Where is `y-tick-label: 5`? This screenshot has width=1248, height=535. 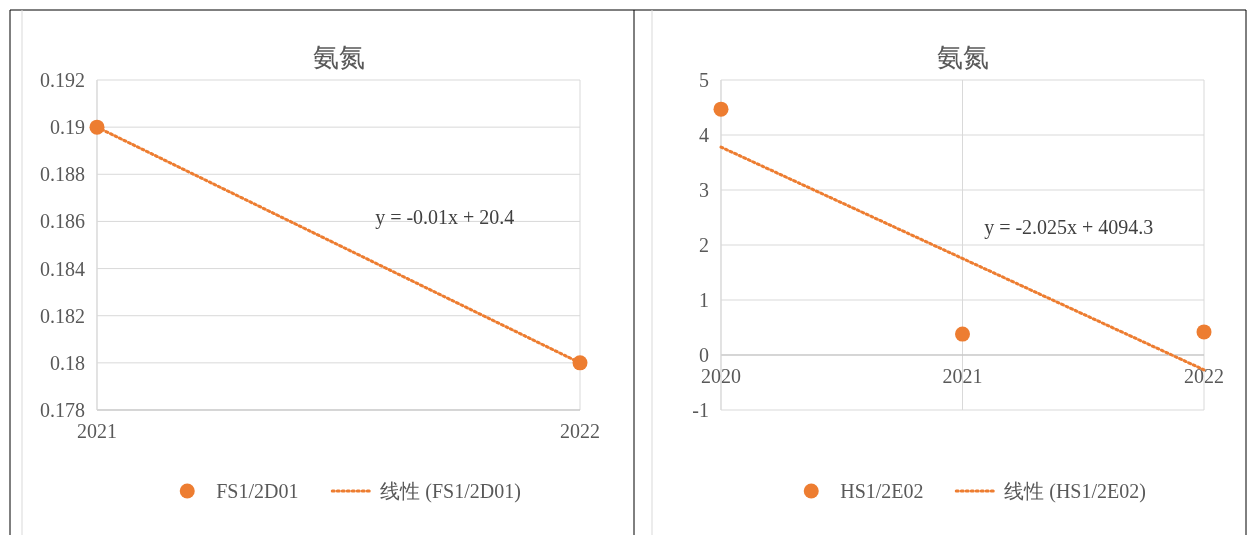
y-tick-label: 5 is located at coordinates (704, 80).